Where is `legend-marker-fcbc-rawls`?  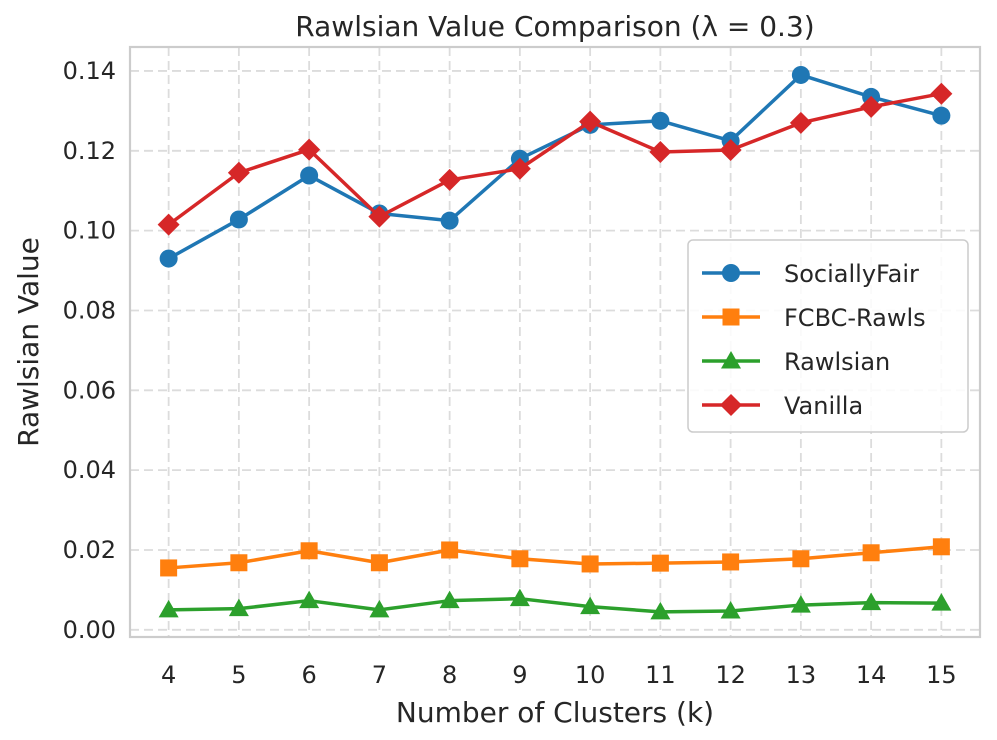 legend-marker-fcbc-rawls is located at coordinates (731, 317).